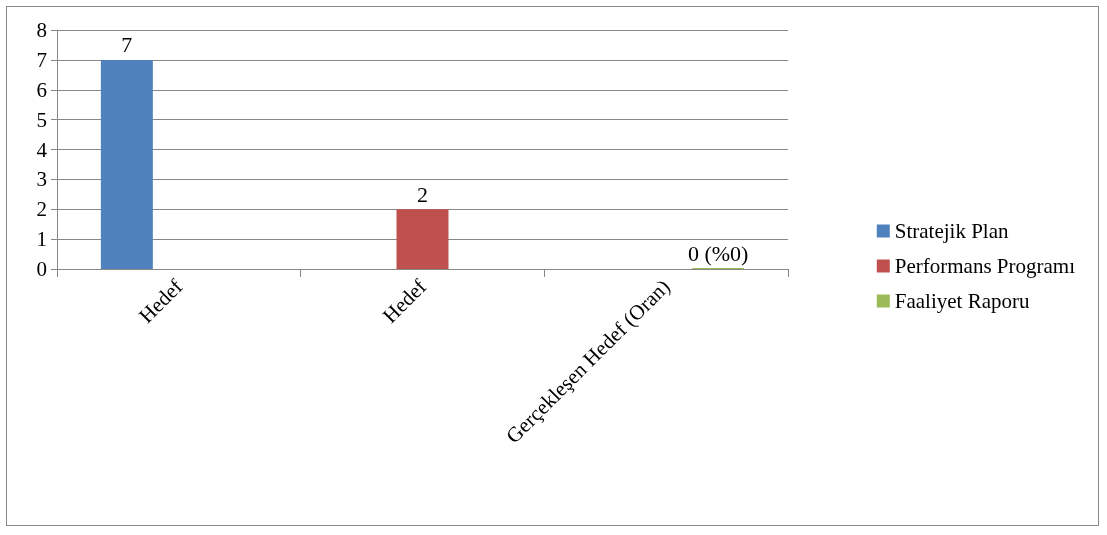 The width and height of the screenshot is (1107, 535). Describe the element at coordinates (41, 30) in the screenshot. I see `y-tick-label: 8` at that location.